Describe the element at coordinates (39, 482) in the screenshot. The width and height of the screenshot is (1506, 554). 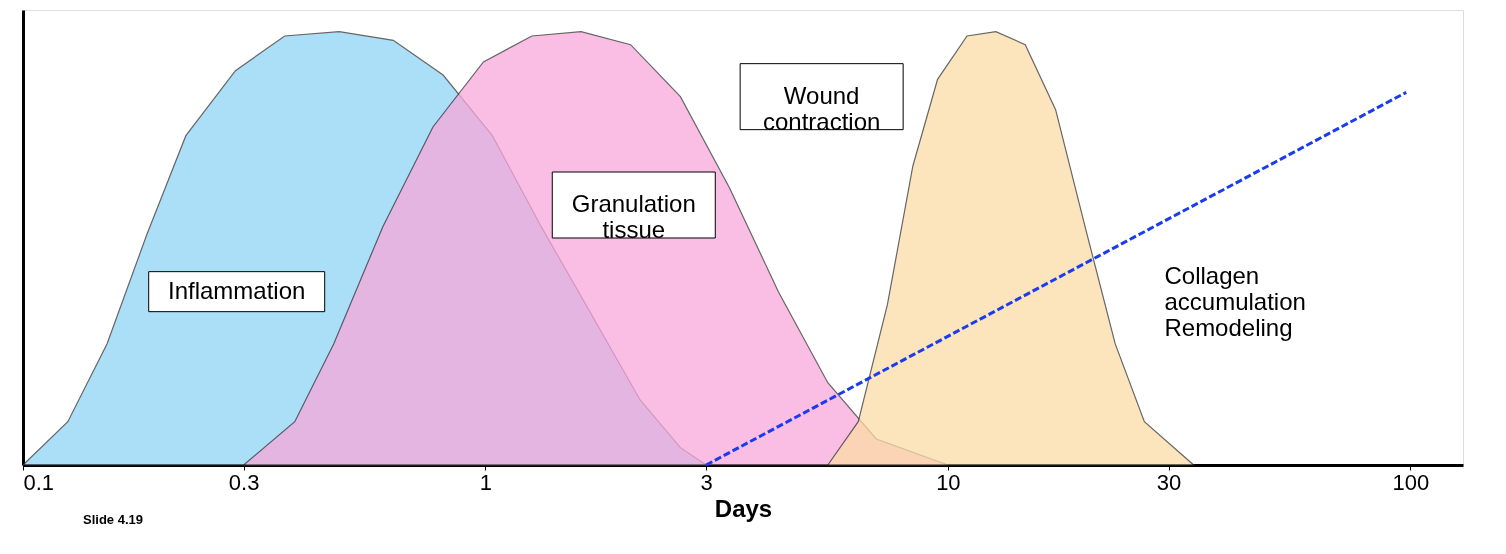
I see `x-tick-label: 0.1` at that location.